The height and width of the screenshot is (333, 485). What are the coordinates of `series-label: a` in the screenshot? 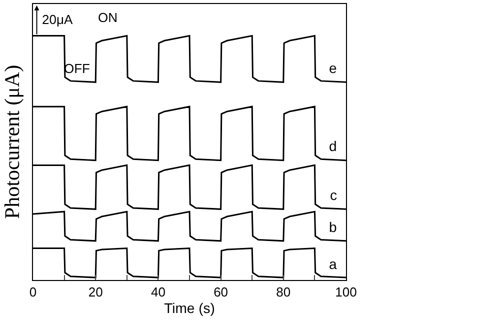 It's located at (333, 264).